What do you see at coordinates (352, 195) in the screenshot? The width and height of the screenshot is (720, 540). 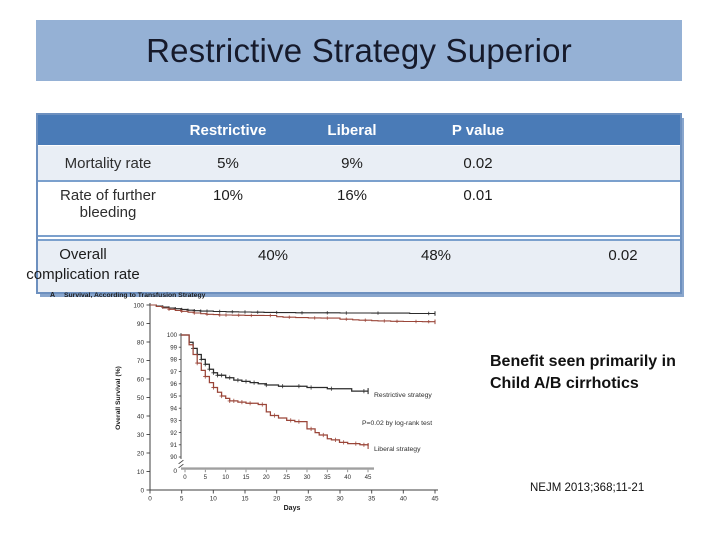 I see `cell-liberal: 16%` at bounding box center [352, 195].